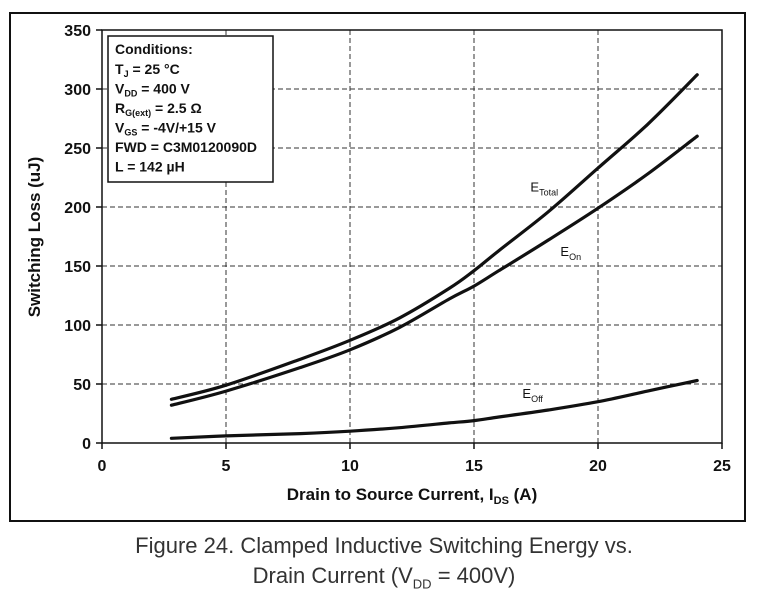 The height and width of the screenshot is (604, 768). I want to click on y-axis-label: Switching Loss (uJ), so click(34, 237).